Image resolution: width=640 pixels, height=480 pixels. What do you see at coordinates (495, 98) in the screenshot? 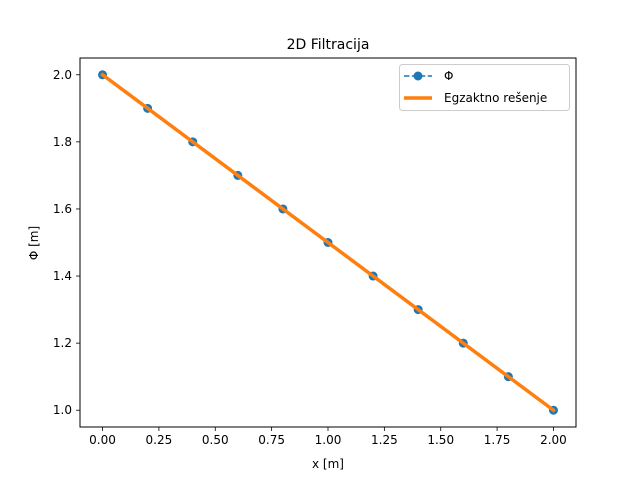
I see `legend-exact-label: Egzaktno rešenje` at bounding box center [495, 98].